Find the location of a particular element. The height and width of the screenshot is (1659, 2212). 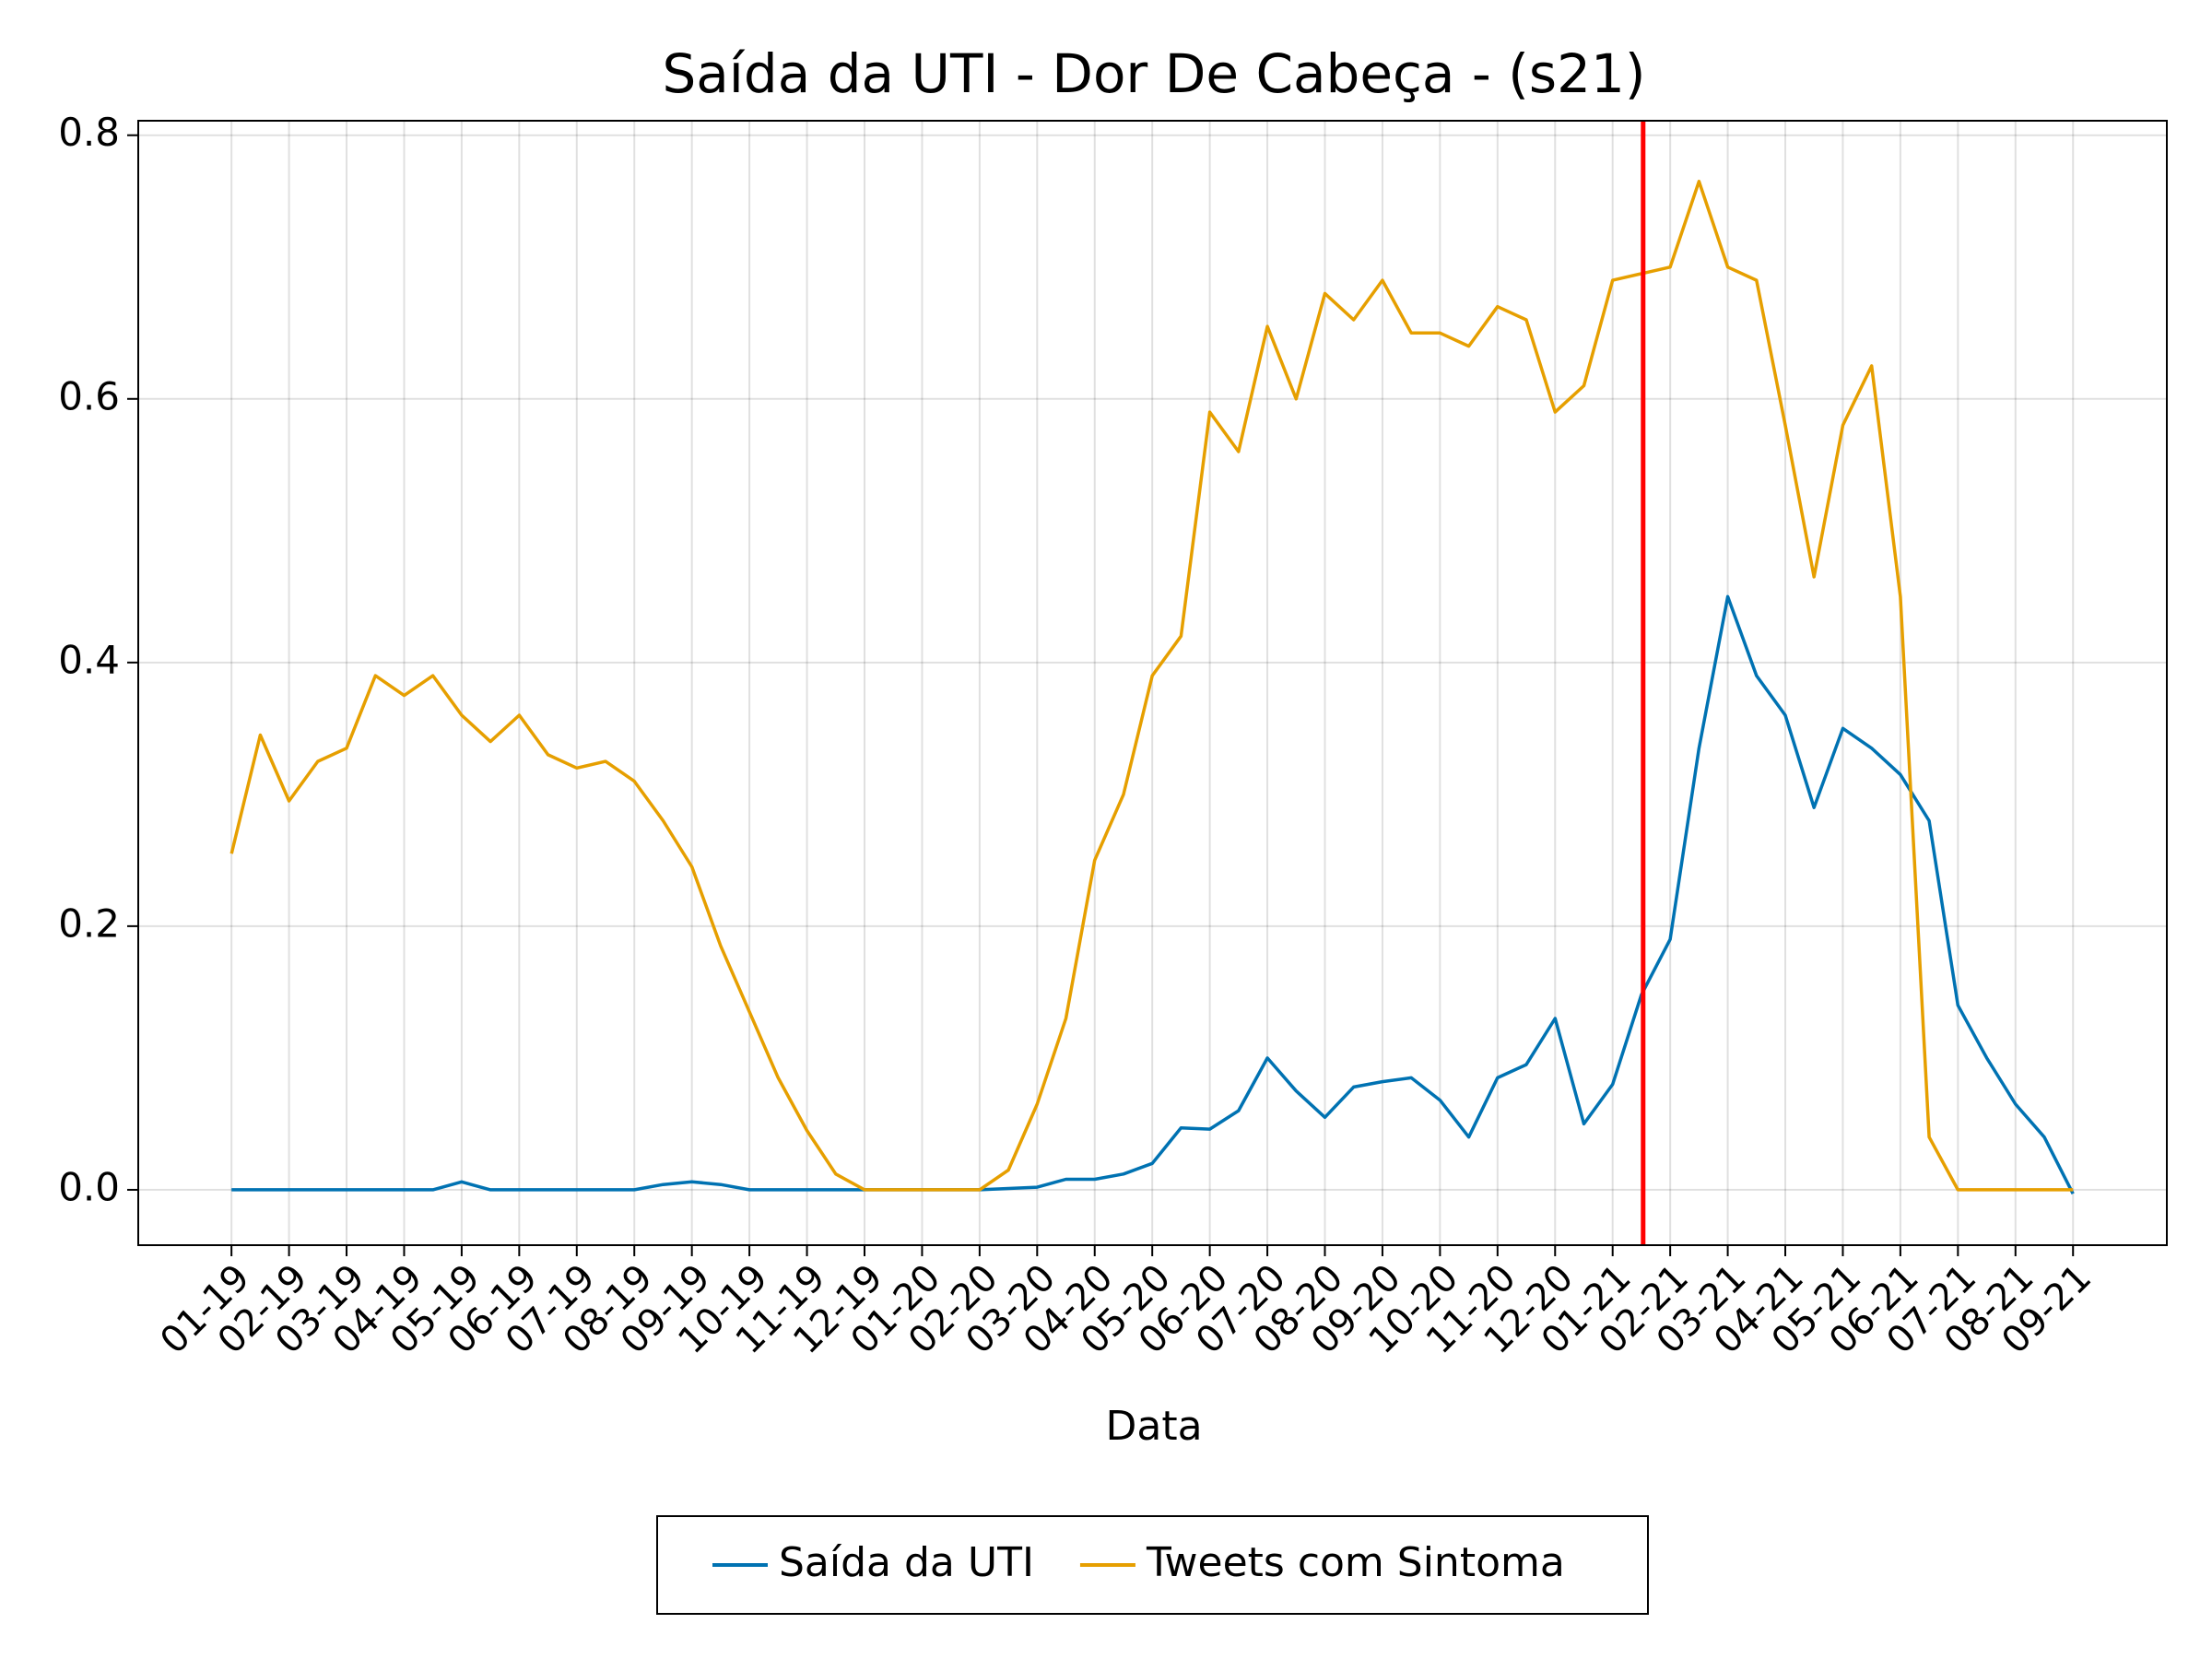

chart-title: Saída da UTI - Dor De Cabeça - (s21) is located at coordinates (1153, 73).